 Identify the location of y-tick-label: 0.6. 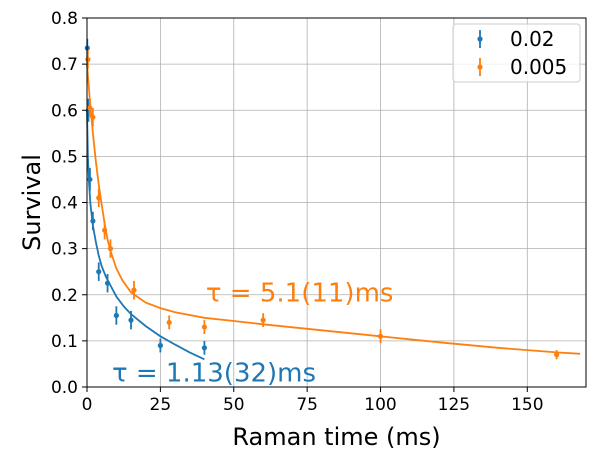
(64, 111).